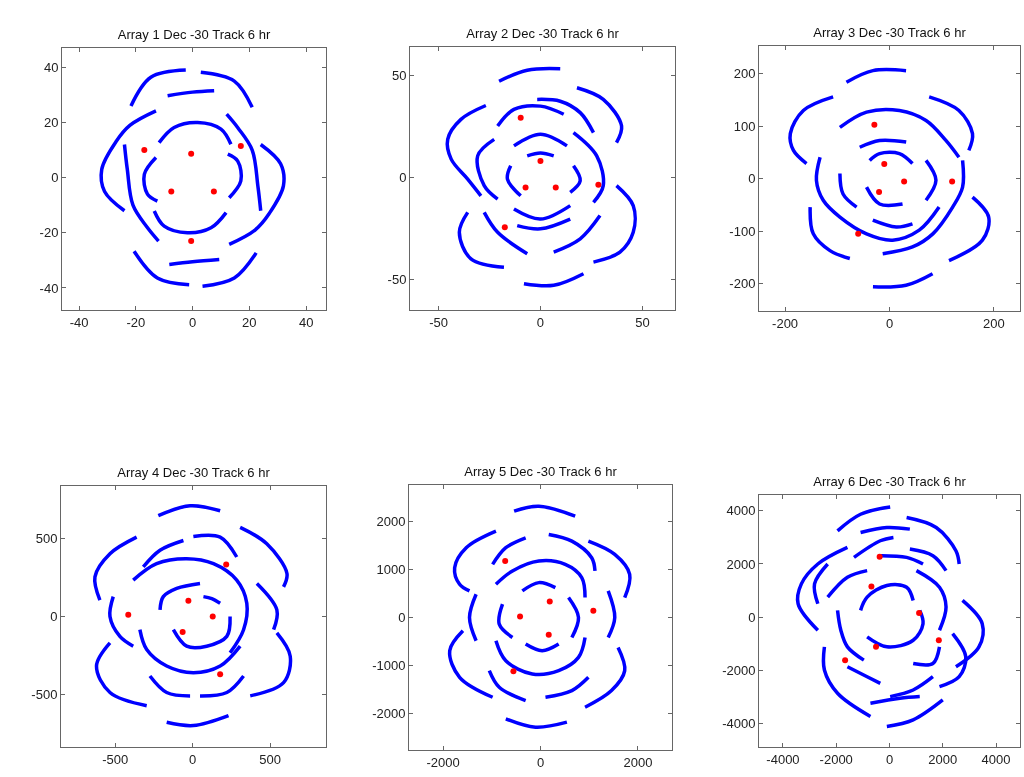 This screenshot has width=1024, height=777. I want to click on x-tick-label: -200, so click(785, 323).